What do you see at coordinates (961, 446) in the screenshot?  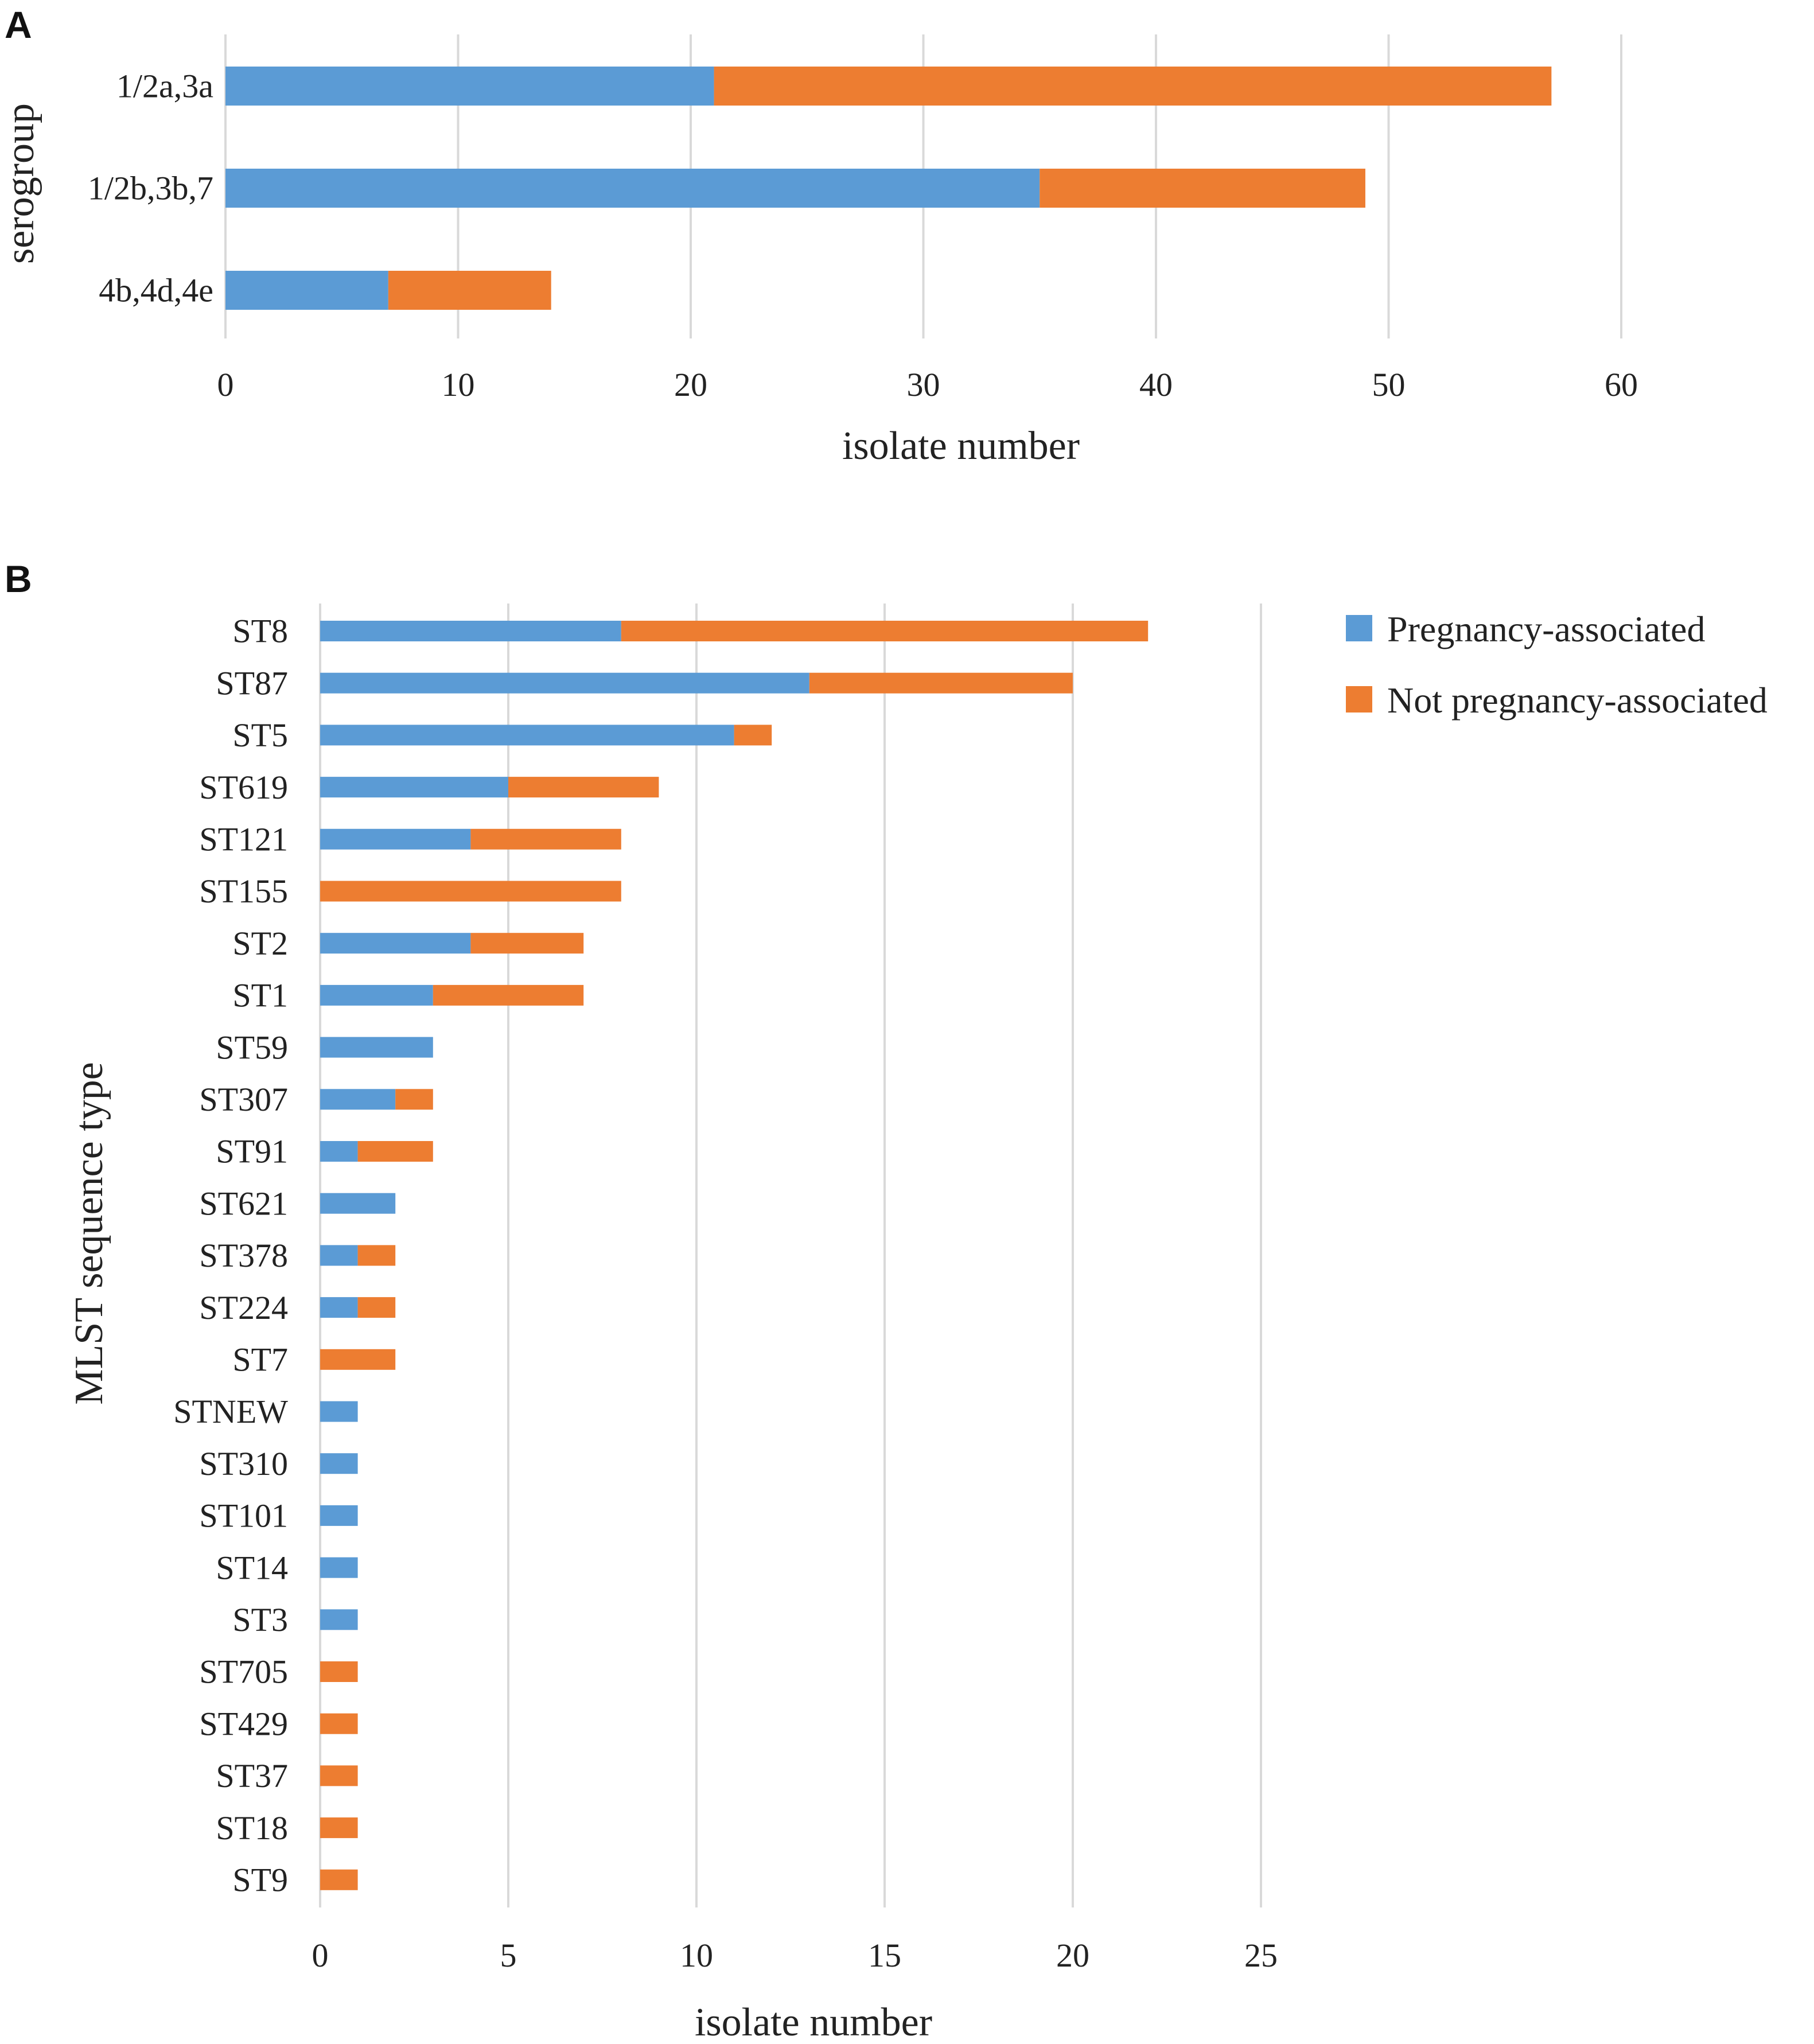 I see `panel-a-x-axis-title: isolate number` at bounding box center [961, 446].